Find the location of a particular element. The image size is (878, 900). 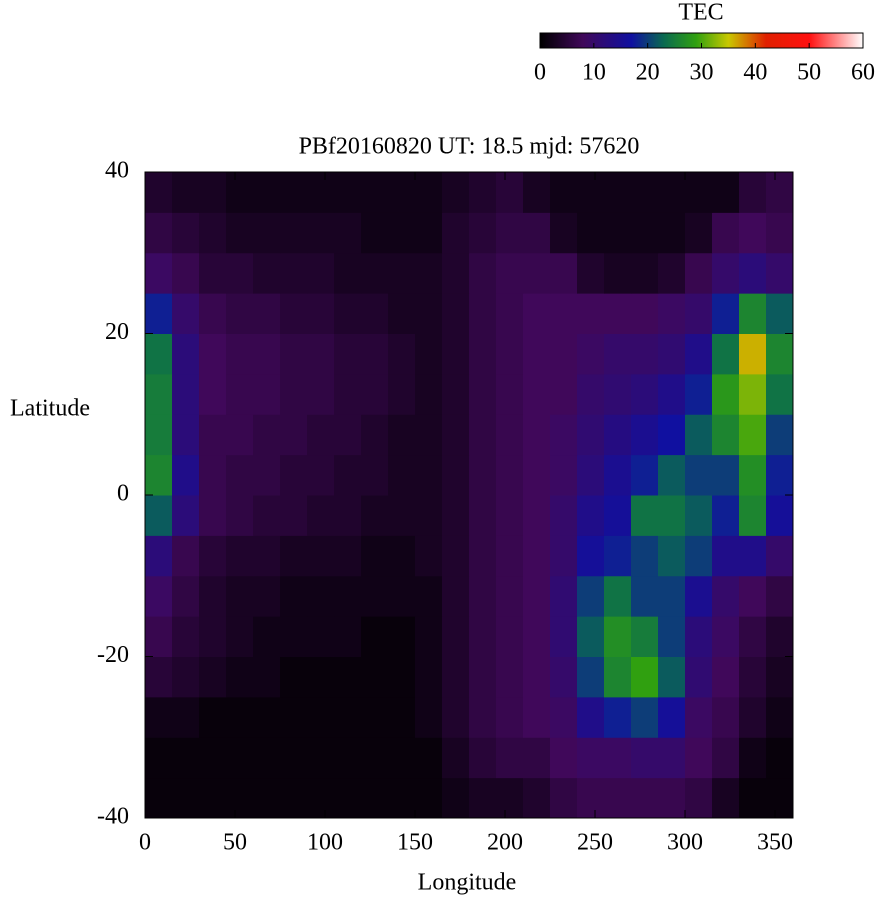

chart-title: PBf20160820 UT: 18.5 mjd: 57620 is located at coordinates (469, 147).